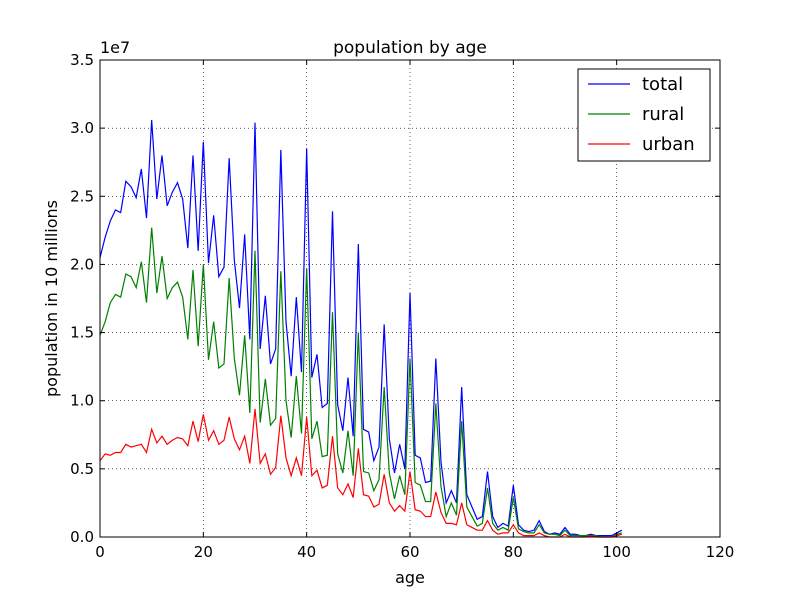 This screenshot has height=597, width=800. What do you see at coordinates (82, 333) in the screenshot?
I see `y-tick-label: 1.5` at bounding box center [82, 333].